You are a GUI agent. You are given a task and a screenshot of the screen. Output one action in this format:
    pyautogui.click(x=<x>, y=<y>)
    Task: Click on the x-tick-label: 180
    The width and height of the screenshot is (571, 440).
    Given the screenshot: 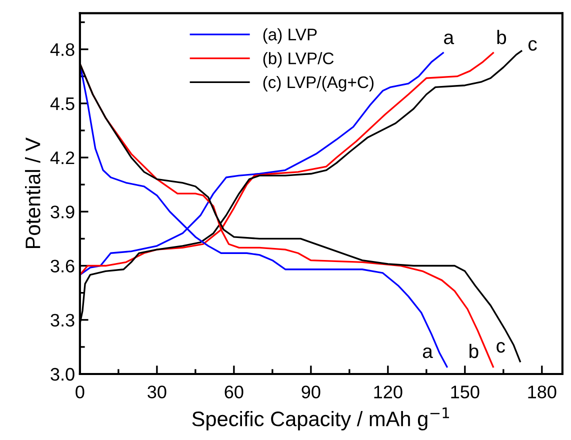 What is the action you would take?
    pyautogui.click(x=542, y=392)
    